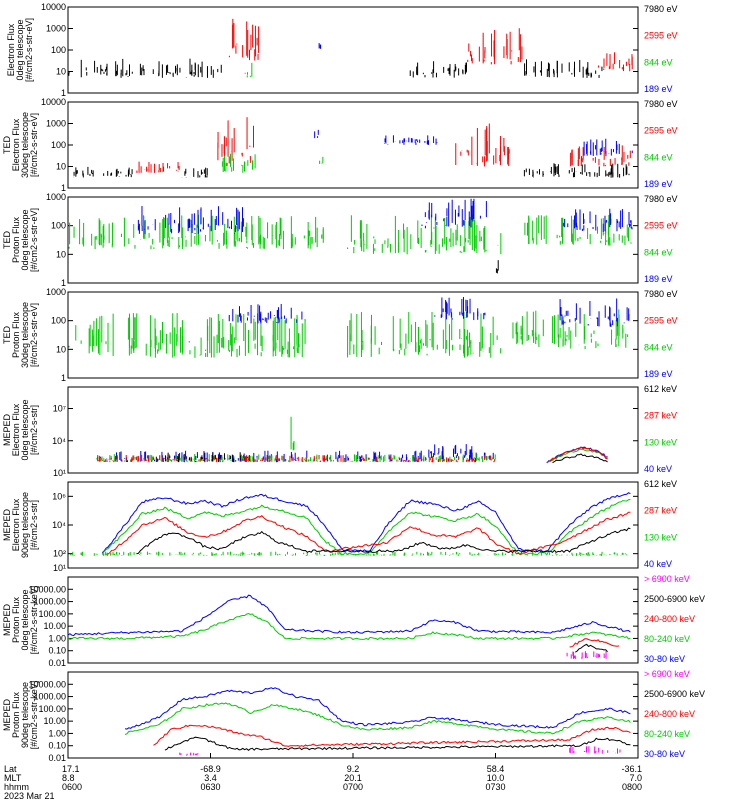  Describe the element at coordinates (631, 769) in the screenshot. I see `x-tick-label: -36.1` at that location.